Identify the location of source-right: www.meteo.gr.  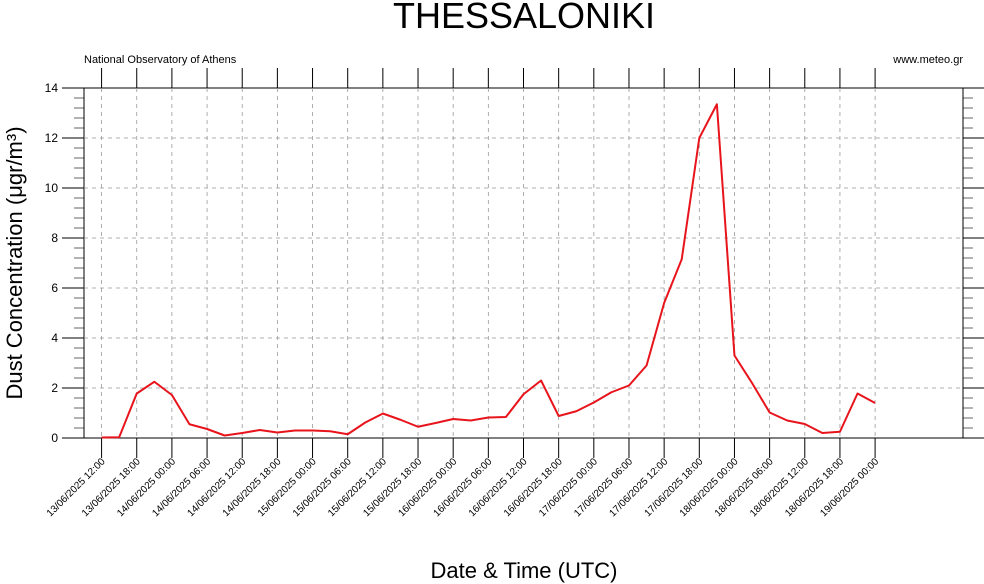
(927, 60).